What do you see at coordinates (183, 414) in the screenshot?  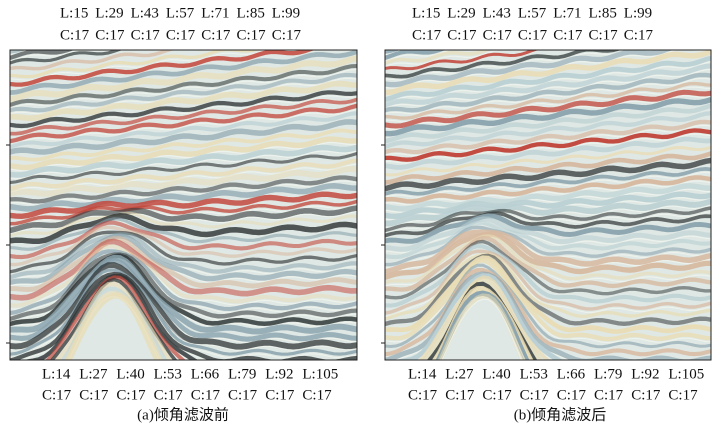 I see `caption: (a)倾角滤波前` at bounding box center [183, 414].